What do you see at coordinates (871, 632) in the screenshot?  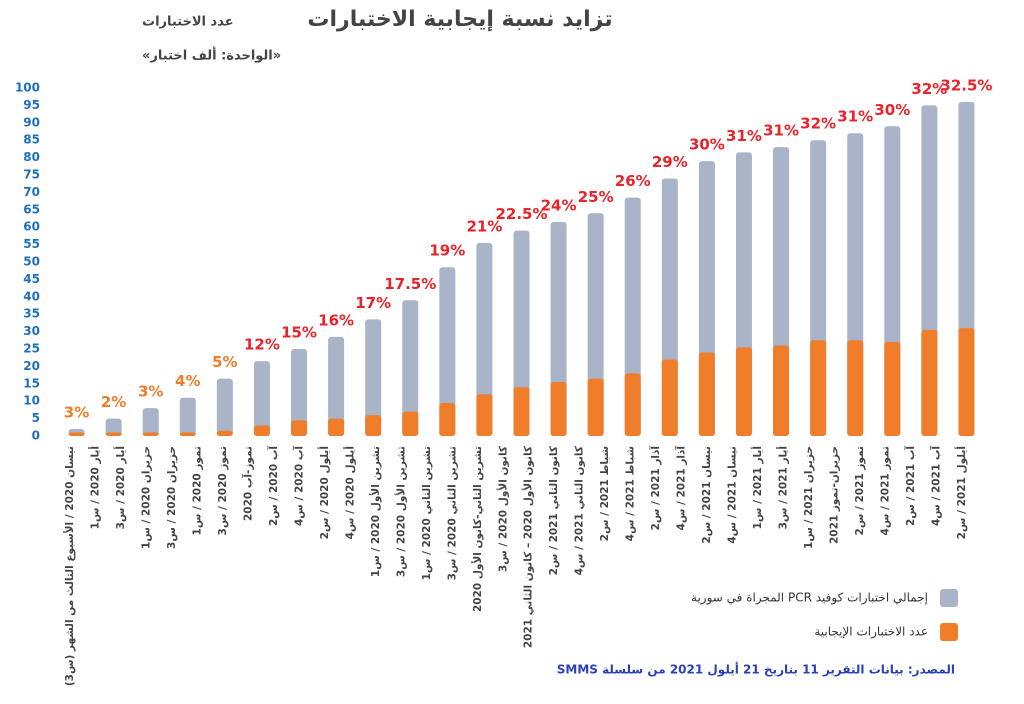 I see `legend-label: عدد الاختبارات الإيجابية` at bounding box center [871, 632].